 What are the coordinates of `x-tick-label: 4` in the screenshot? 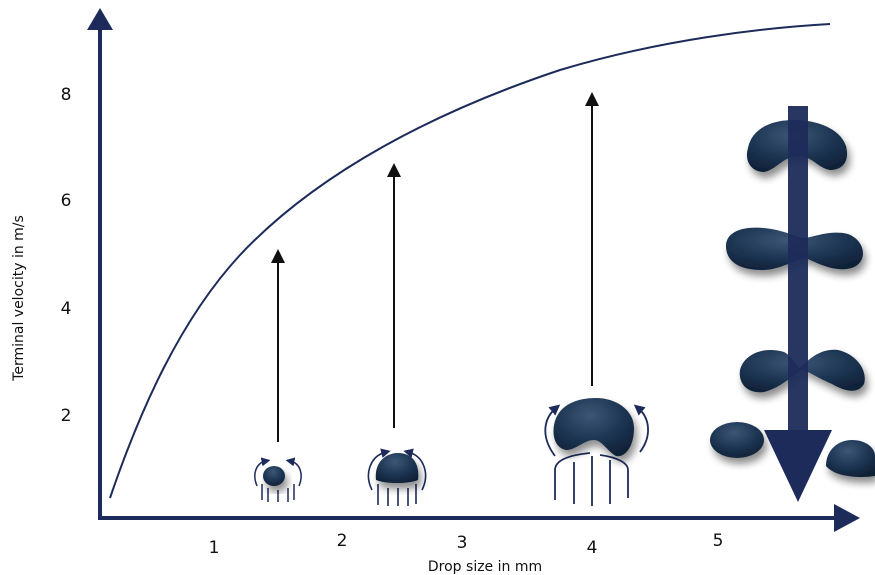 It's located at (592, 548).